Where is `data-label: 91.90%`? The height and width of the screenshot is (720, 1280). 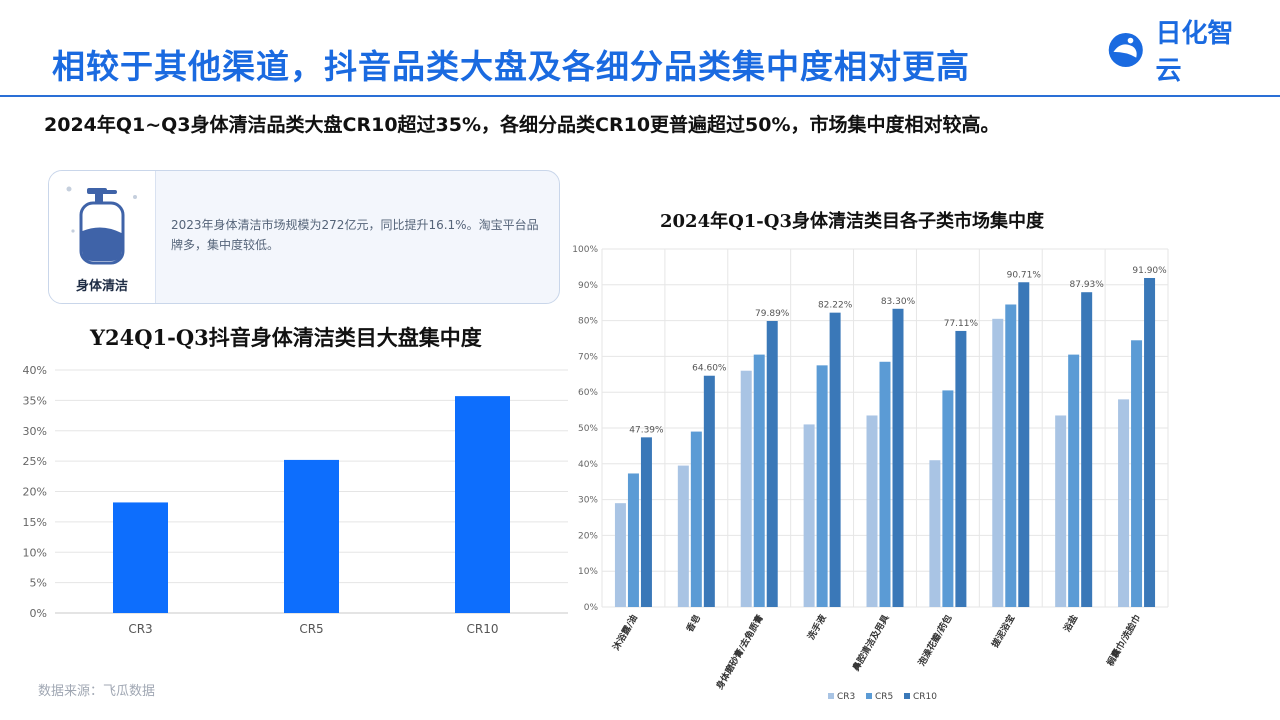
data-label: 91.90% is located at coordinates (1149, 271).